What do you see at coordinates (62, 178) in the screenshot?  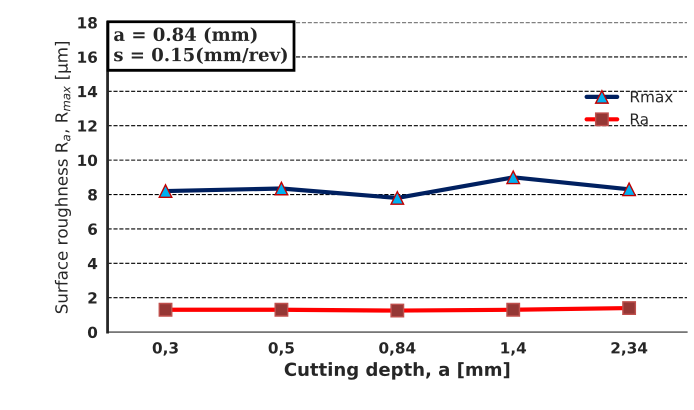 I see `y-axis-title: Surface roughness R$_{a}$, R$_{max}$ [μm]` at bounding box center [62, 178].